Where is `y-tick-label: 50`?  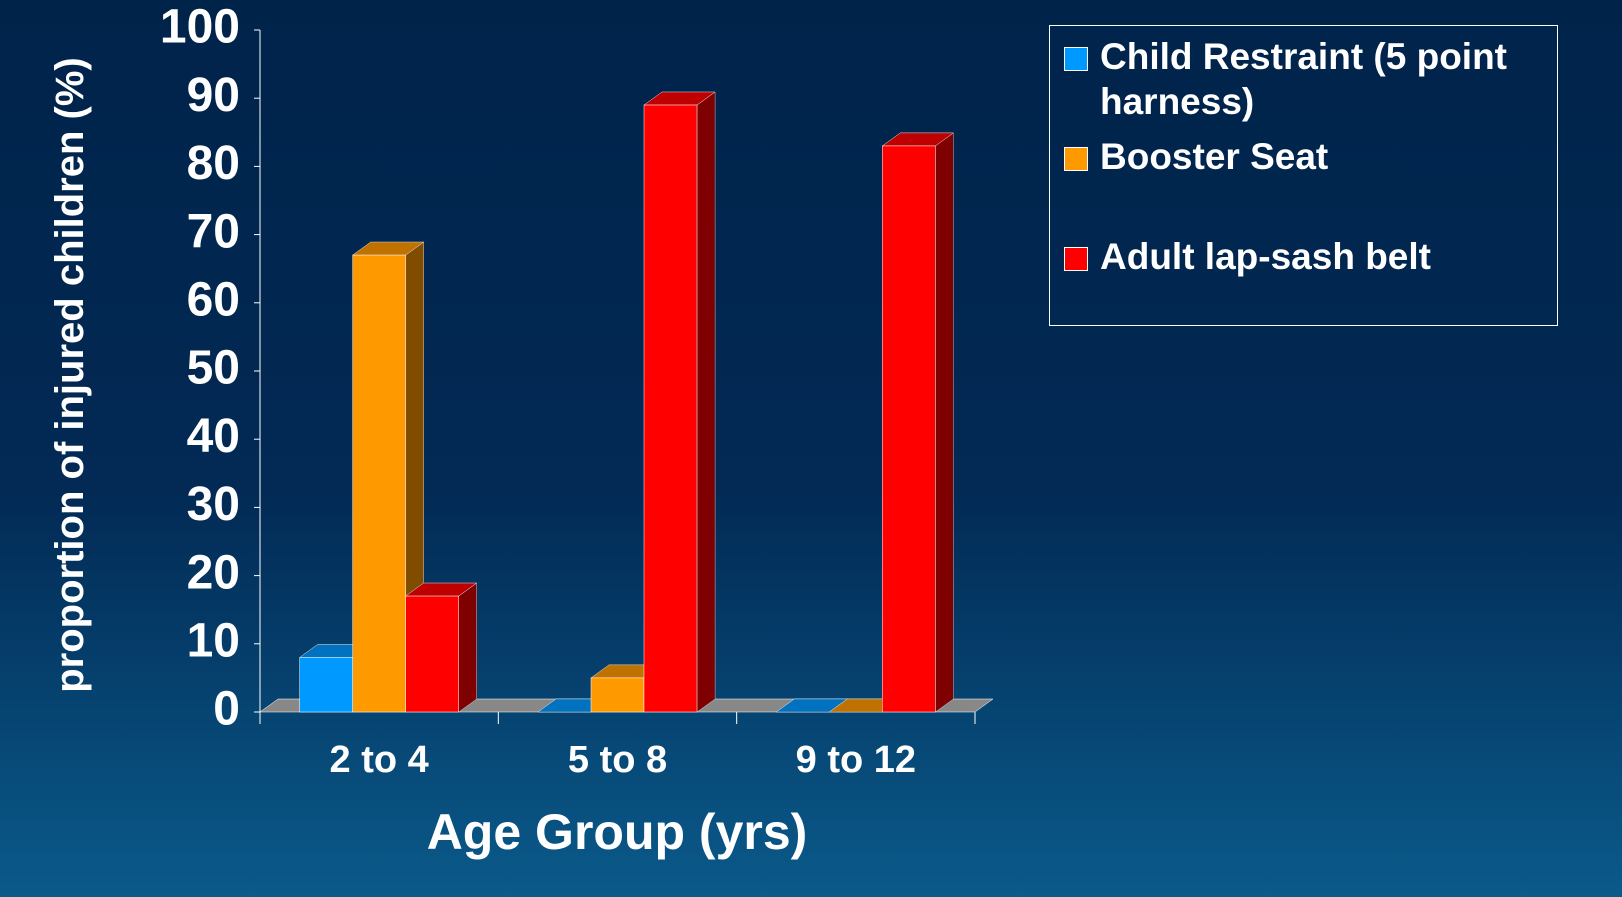 y-tick-label: 50 is located at coordinates (213, 368).